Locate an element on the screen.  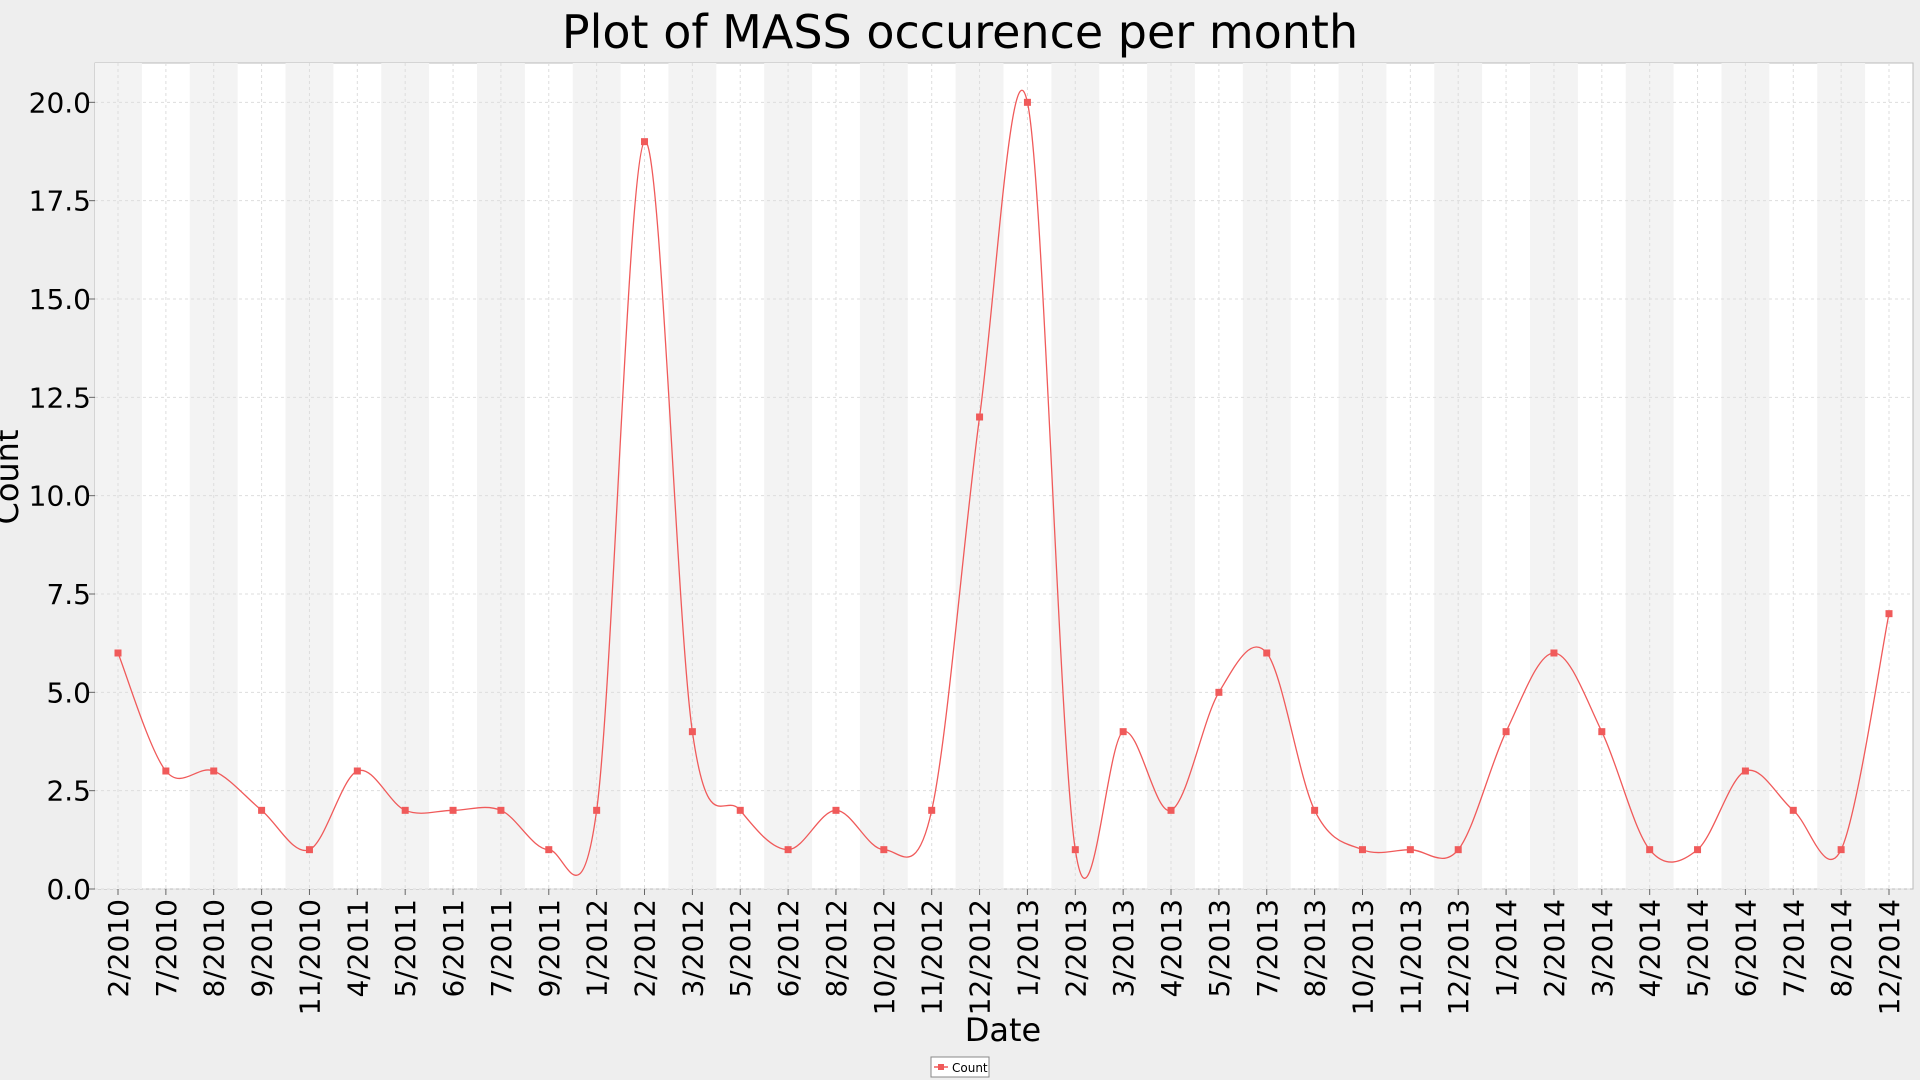
xtick-label-4: 11/2010 is located at coordinates (309, 957).